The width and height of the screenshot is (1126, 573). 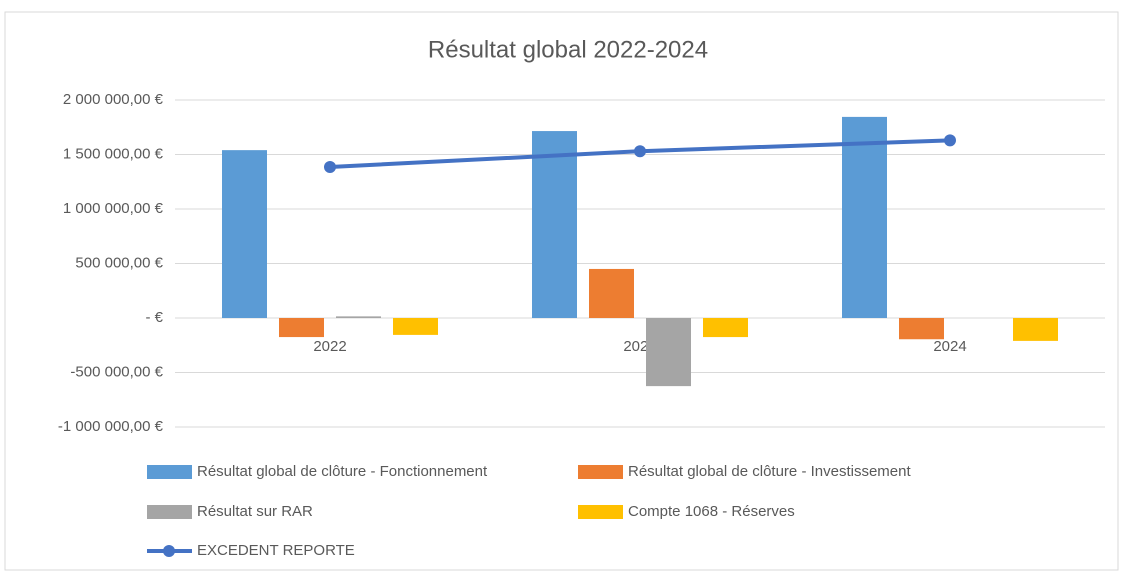 What do you see at coordinates (949, 346) in the screenshot?
I see `x-tick-label: 2024` at bounding box center [949, 346].